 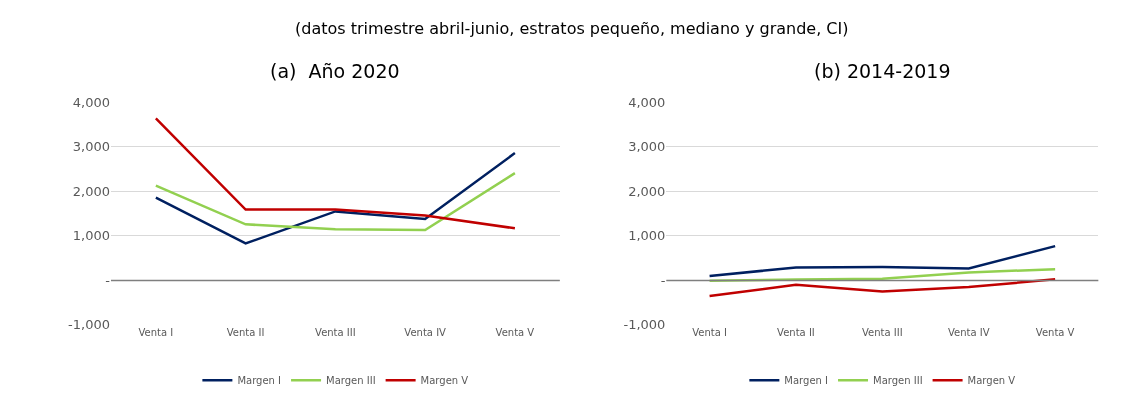 I want to click on chart-title: (a) Año 2020, so click(x=335, y=71).